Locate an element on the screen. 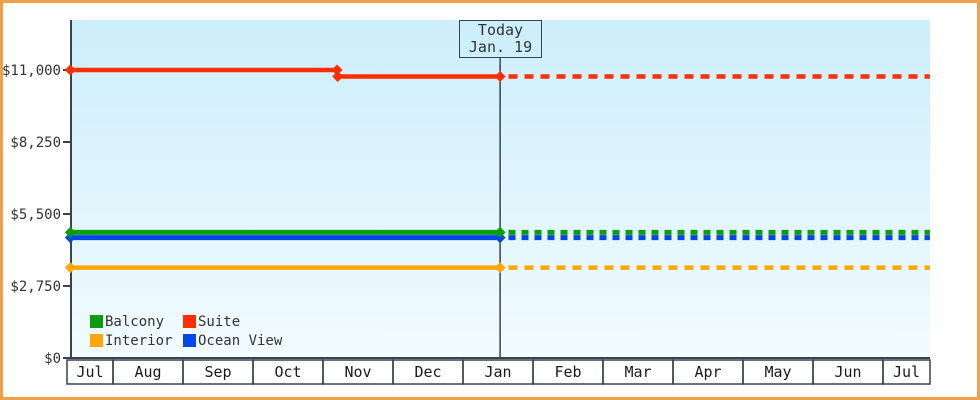  month-cell is located at coordinates (906, 372).